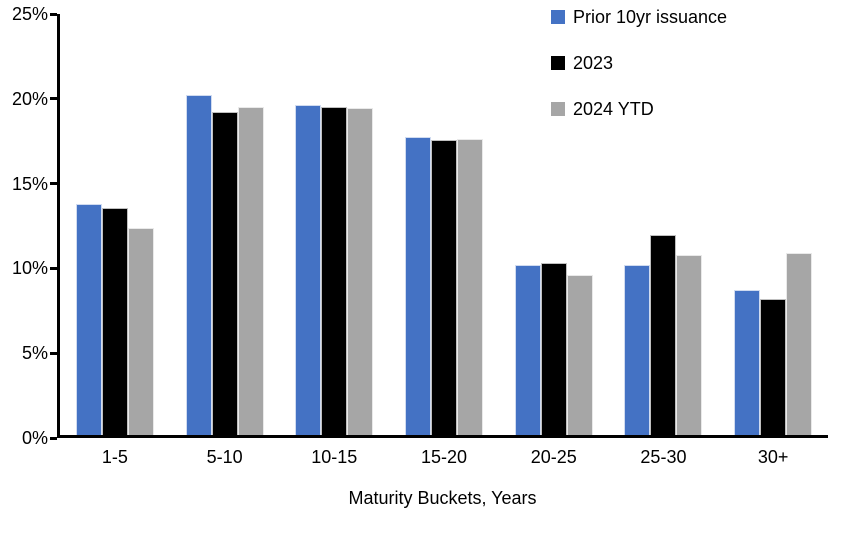 The height and width of the screenshot is (534, 852). What do you see at coordinates (334, 457) in the screenshot?
I see `x-category-label: 10-15` at bounding box center [334, 457].